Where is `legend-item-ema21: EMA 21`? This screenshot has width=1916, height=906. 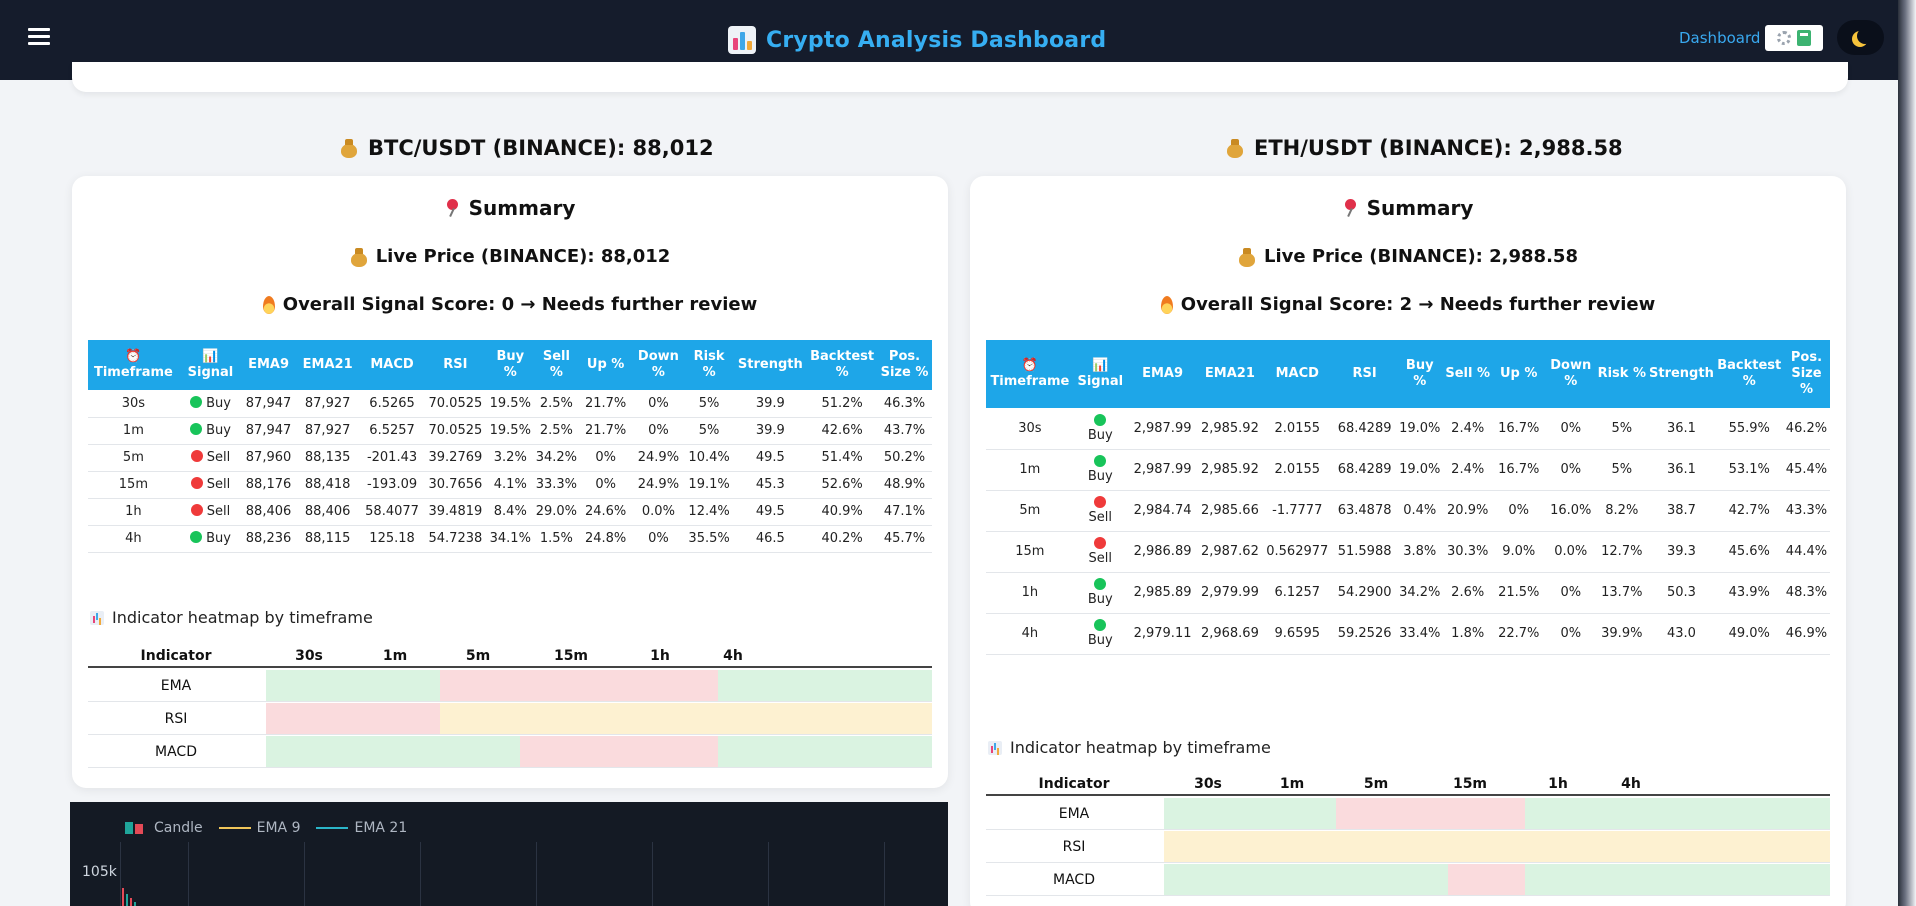
legend-item-ema21: EMA 21 is located at coordinates (361, 828).